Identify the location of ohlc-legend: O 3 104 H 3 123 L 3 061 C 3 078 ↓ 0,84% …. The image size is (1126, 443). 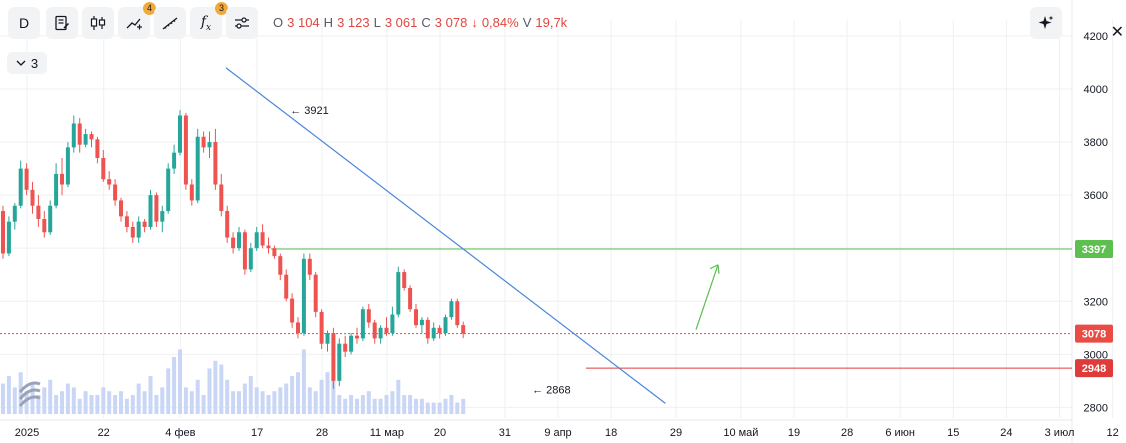
(420, 22).